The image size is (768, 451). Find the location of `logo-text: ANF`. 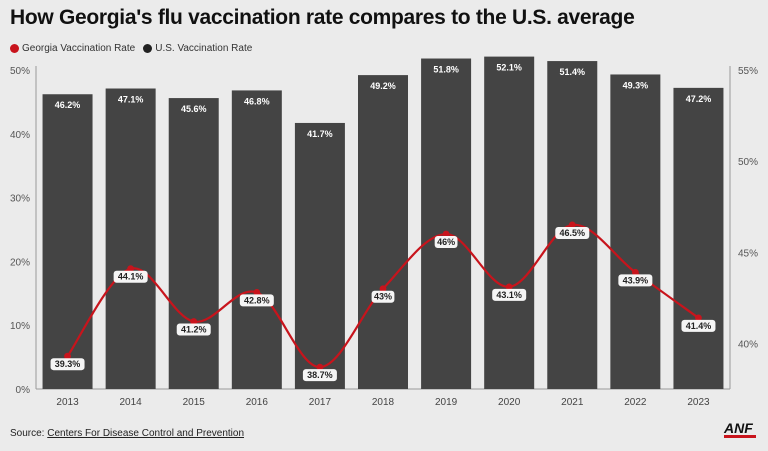

logo-text: ANF is located at coordinates (738, 428).